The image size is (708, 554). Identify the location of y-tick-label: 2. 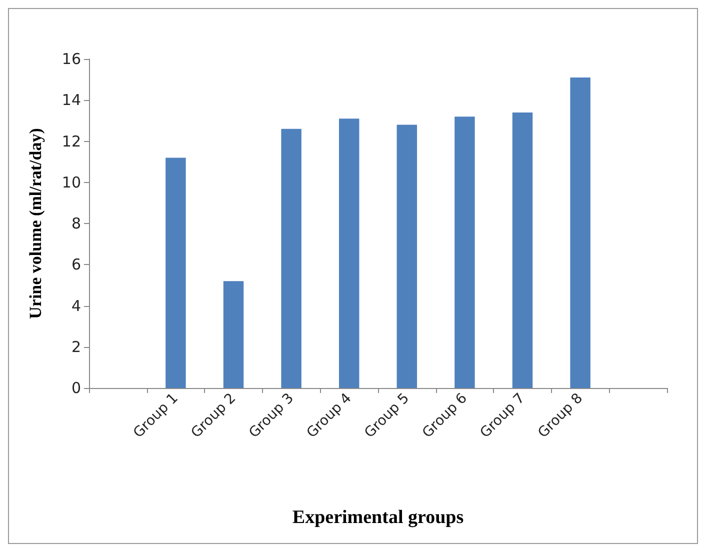
(76, 347).